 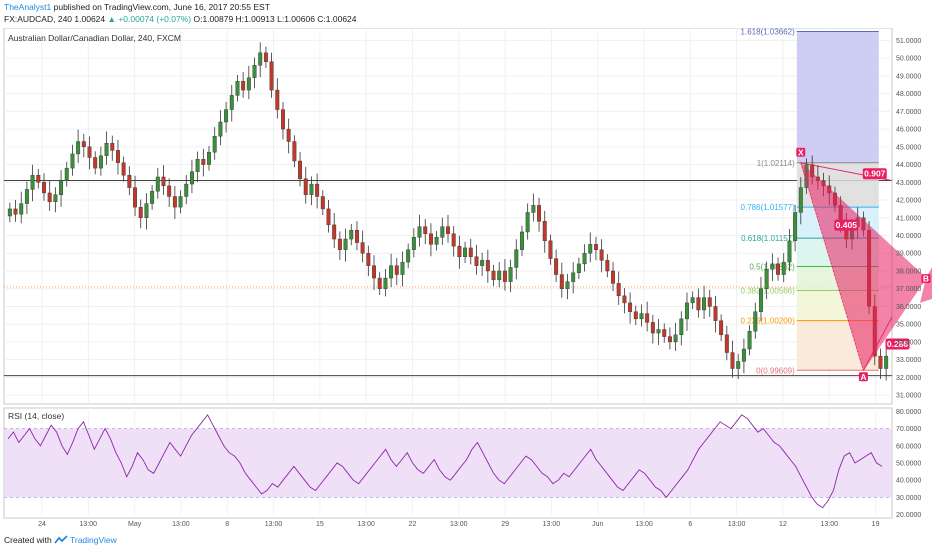 What do you see at coordinates (908, 271) in the screenshot?
I see `y-tick-label: 38.0000` at bounding box center [908, 271].